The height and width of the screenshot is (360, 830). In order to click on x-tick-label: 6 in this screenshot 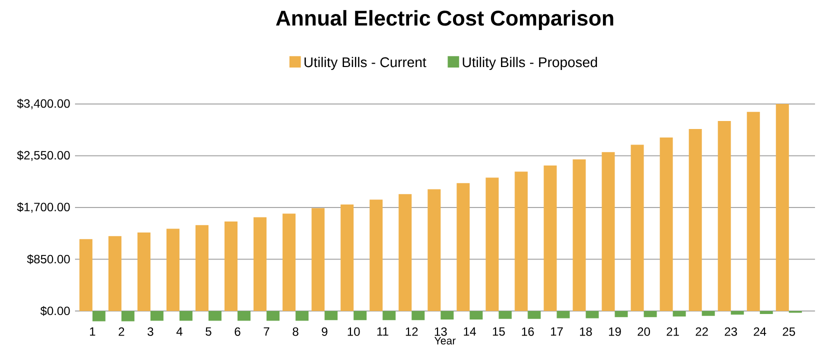, I will do `click(237, 331)`.